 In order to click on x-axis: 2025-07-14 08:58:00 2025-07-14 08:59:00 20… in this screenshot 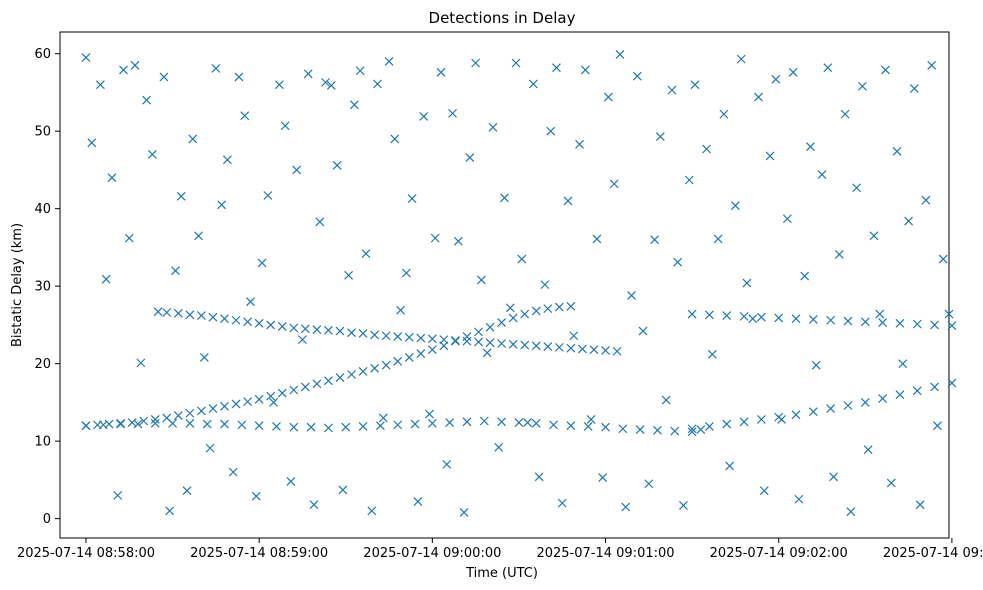, I will do `click(500, 549)`.